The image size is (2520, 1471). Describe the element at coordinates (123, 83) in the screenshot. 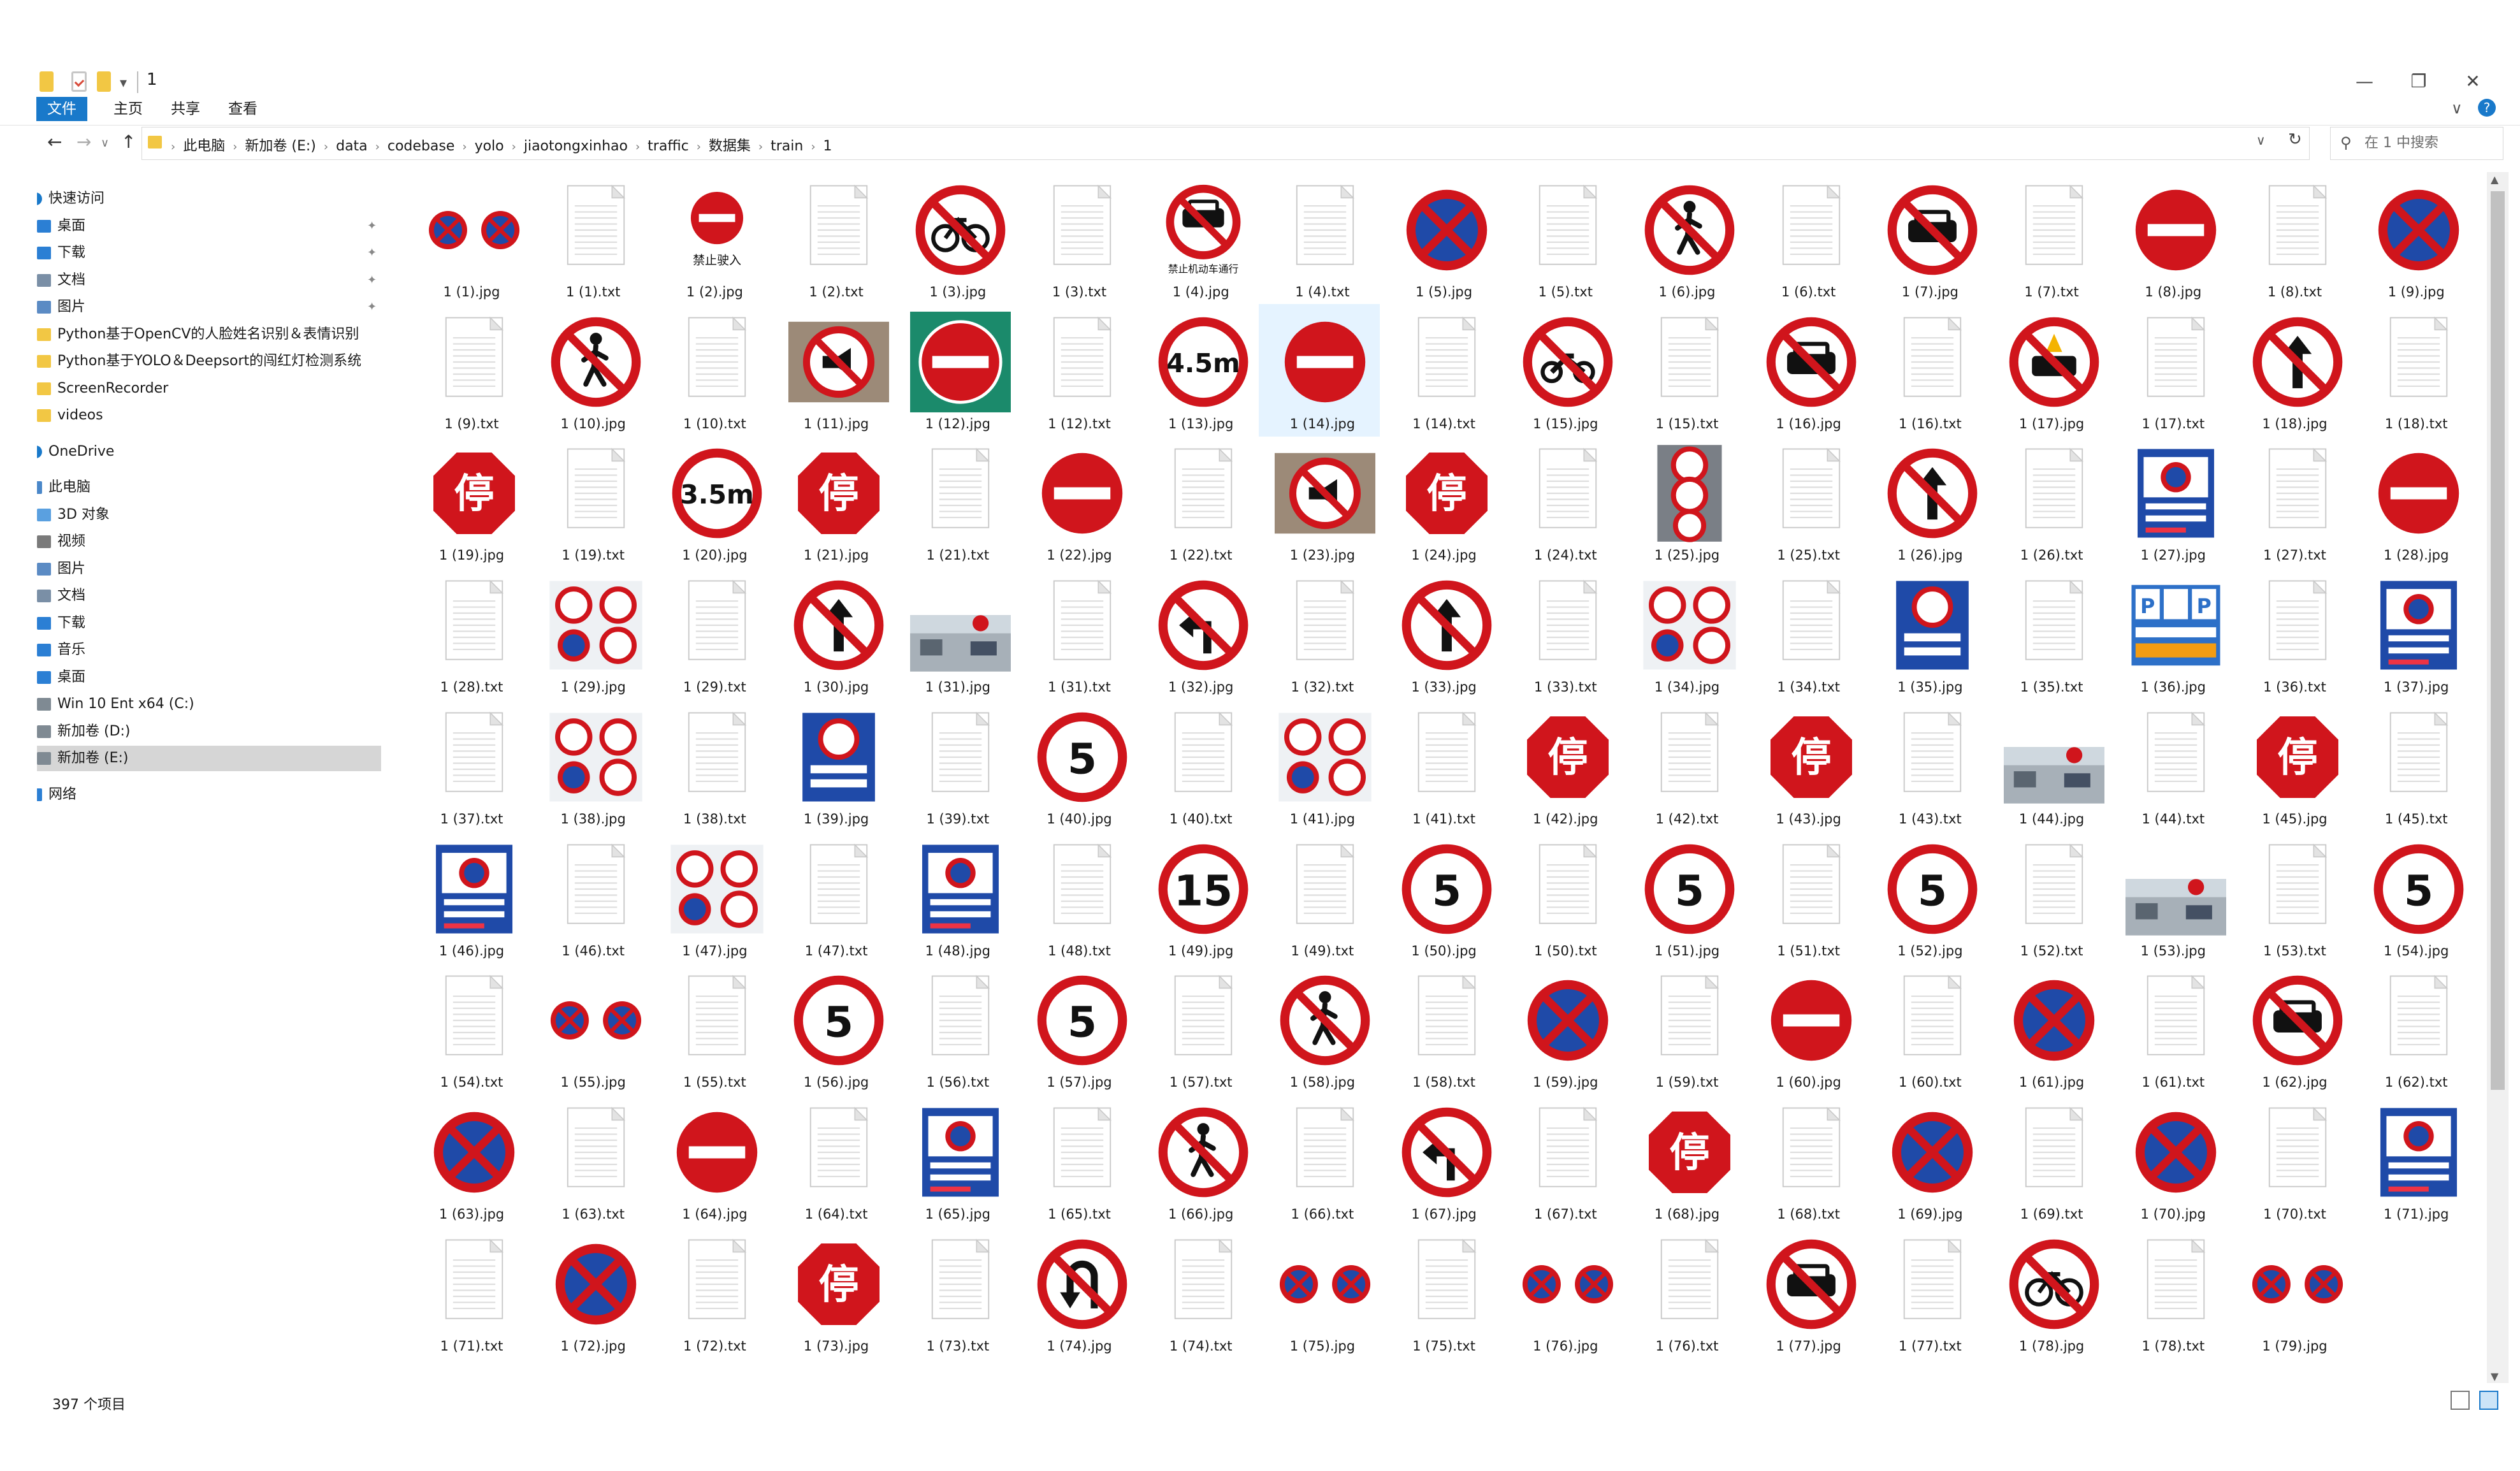

I see `quick-access-dropdown-icon: ▾` at that location.